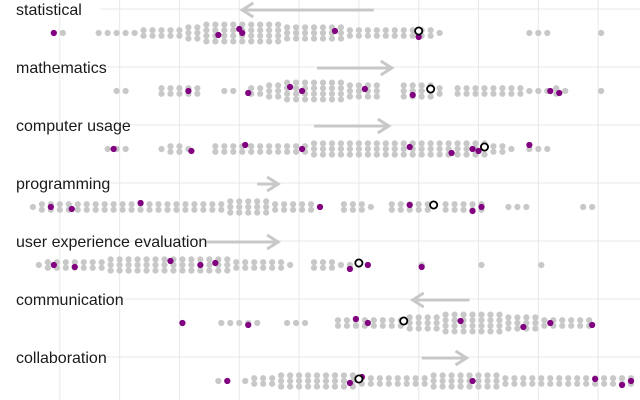  Describe the element at coordinates (70, 300) in the screenshot. I see `row-label: communication` at that location.